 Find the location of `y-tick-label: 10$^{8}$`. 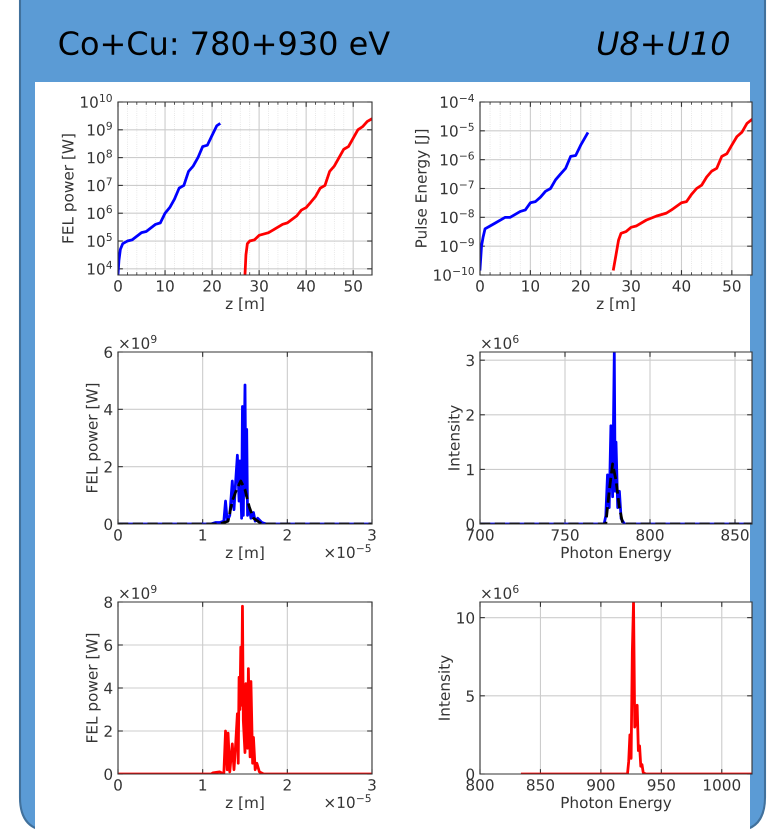

y-tick-label: 10$^{8}$ is located at coordinates (100, 157).